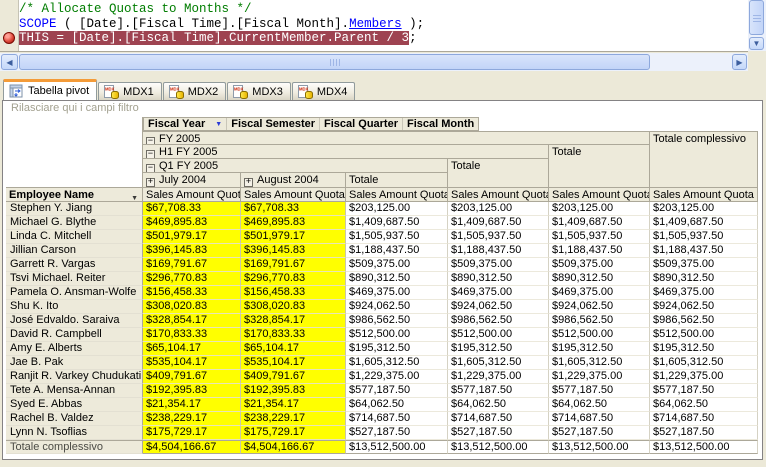 The width and height of the screenshot is (766, 467). Describe the element at coordinates (74, 265) in the screenshot. I see `row-header-employee: Garrett R. Vargas` at that location.